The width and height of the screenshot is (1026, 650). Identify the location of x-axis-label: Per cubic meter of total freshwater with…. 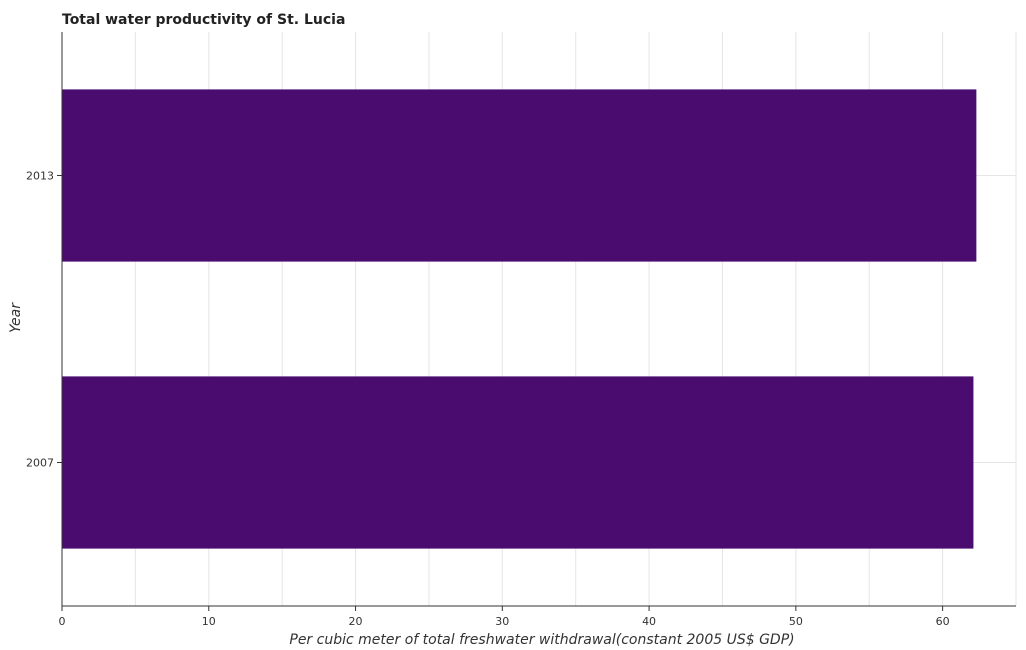
(541, 640).